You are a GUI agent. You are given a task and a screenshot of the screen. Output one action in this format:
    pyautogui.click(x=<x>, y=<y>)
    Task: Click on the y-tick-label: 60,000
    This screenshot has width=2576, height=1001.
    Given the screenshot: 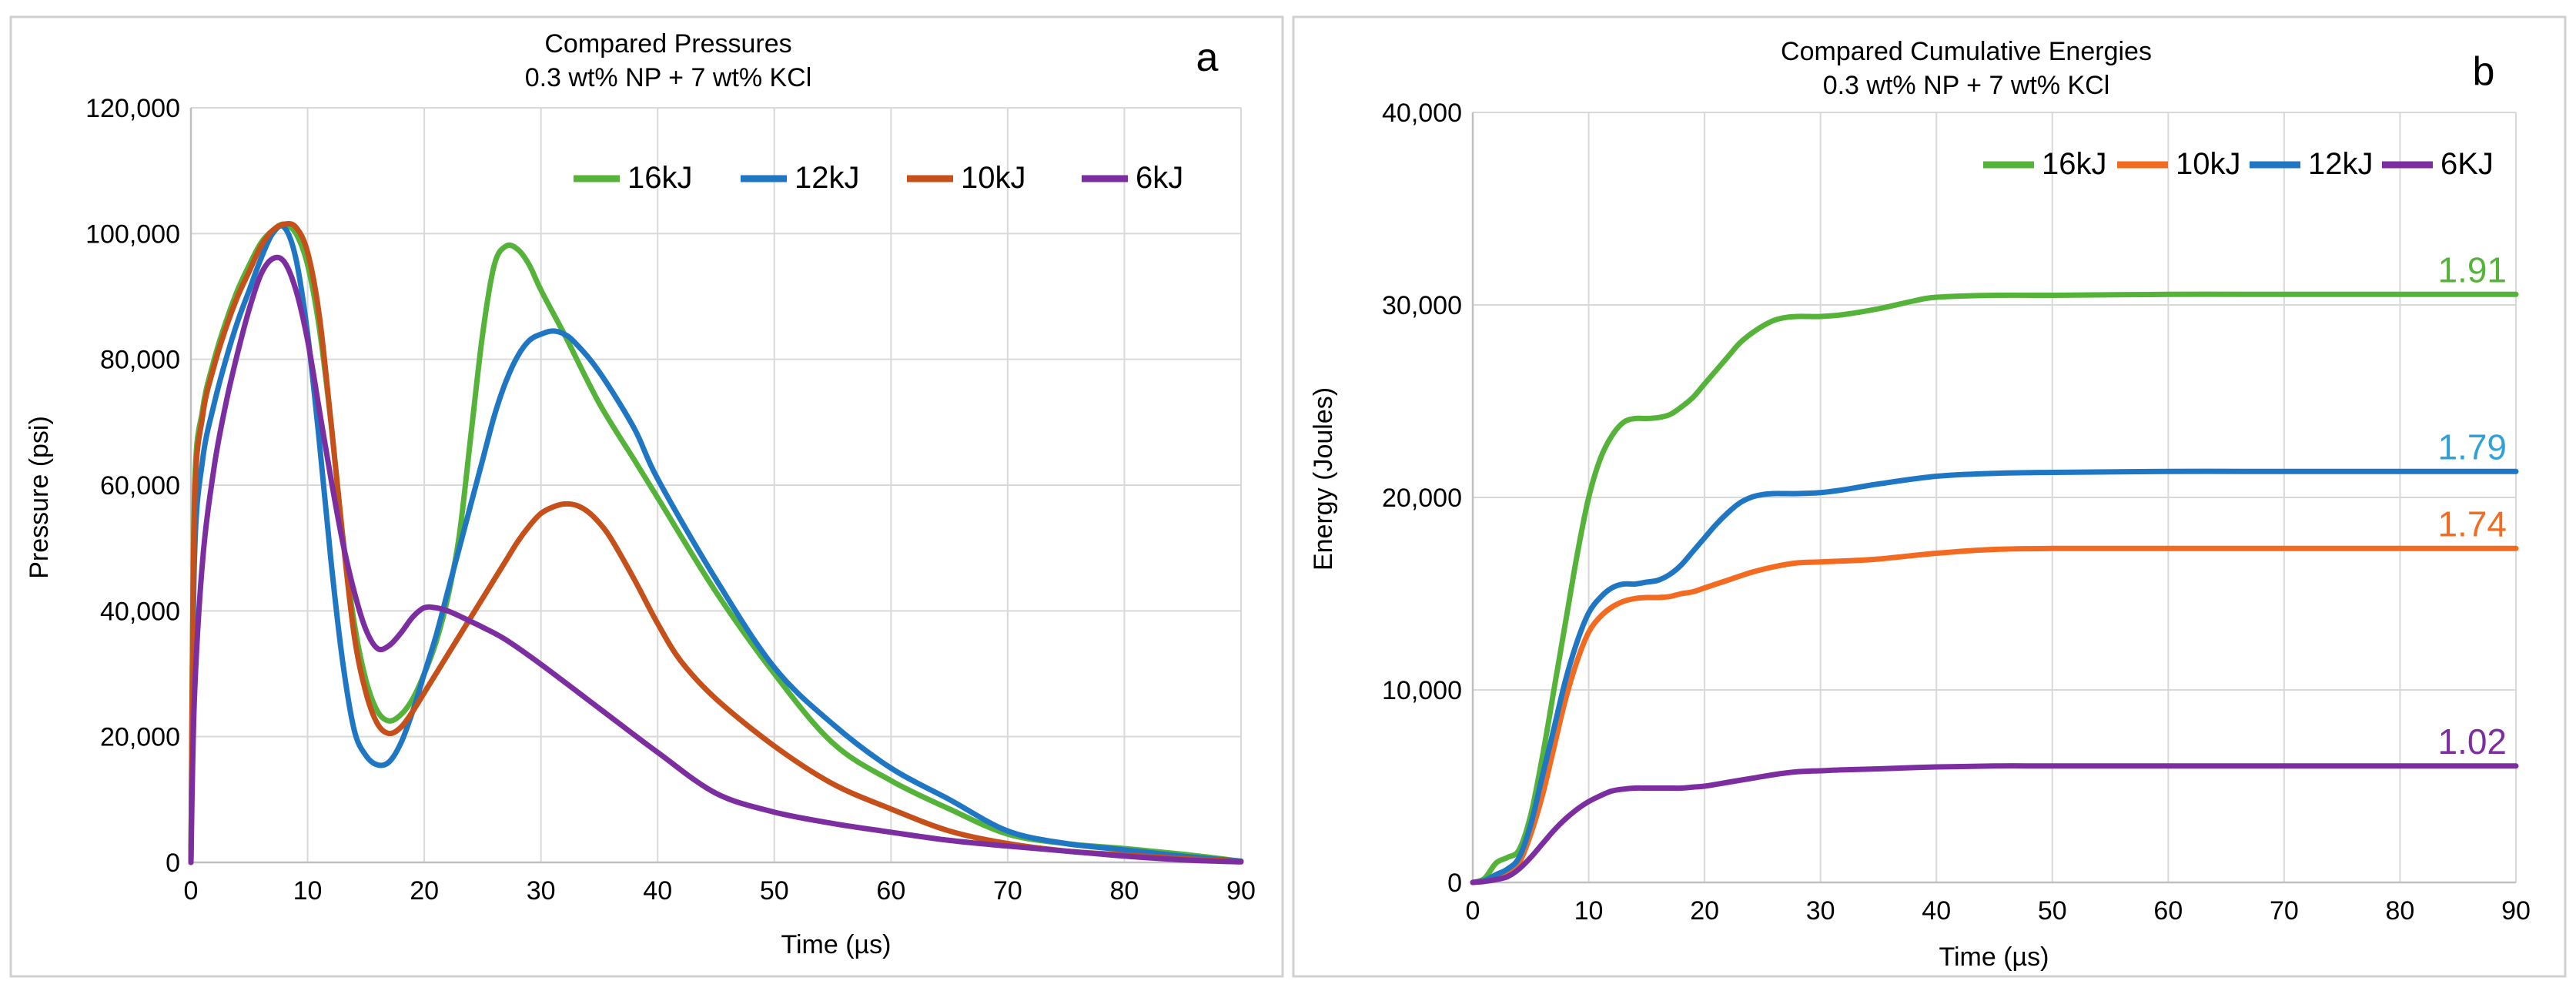 What is the action you would take?
    pyautogui.click(x=140, y=486)
    